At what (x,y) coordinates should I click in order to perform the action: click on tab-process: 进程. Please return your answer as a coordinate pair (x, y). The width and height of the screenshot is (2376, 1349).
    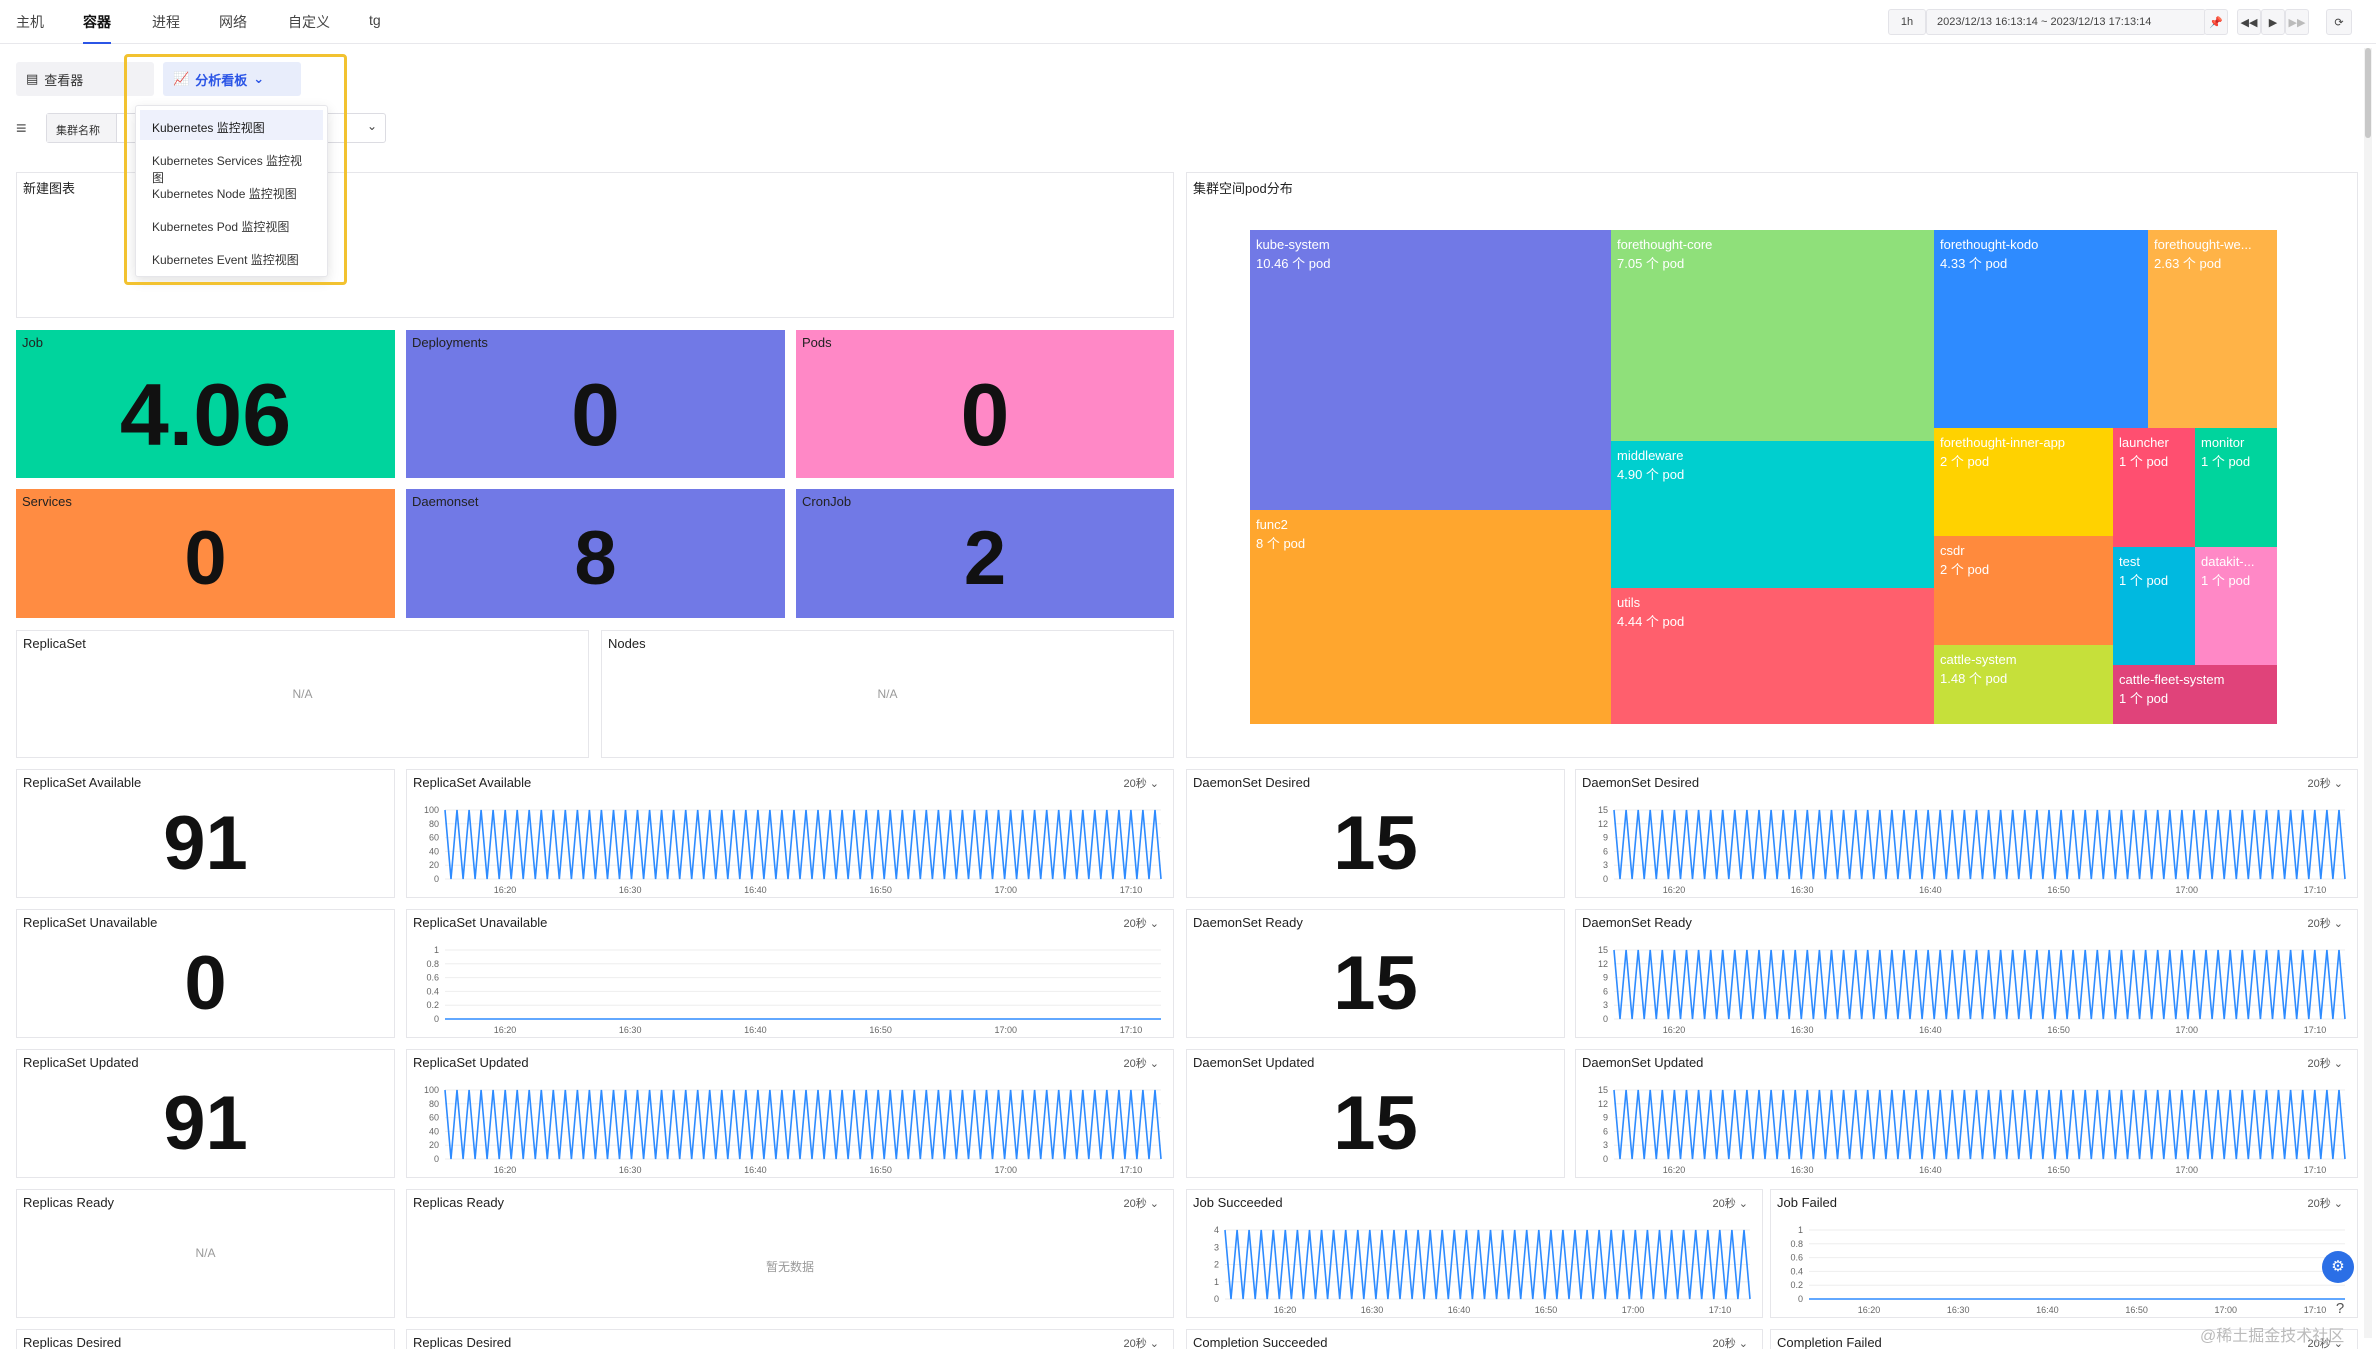
    Looking at the image, I should click on (166, 22).